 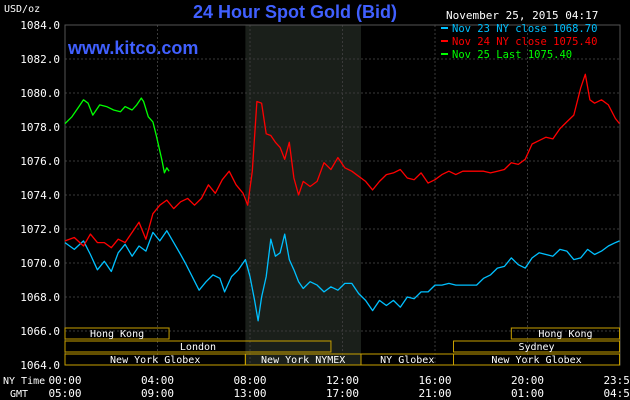 I want to click on gmt-label: GMT, so click(x=19, y=394).